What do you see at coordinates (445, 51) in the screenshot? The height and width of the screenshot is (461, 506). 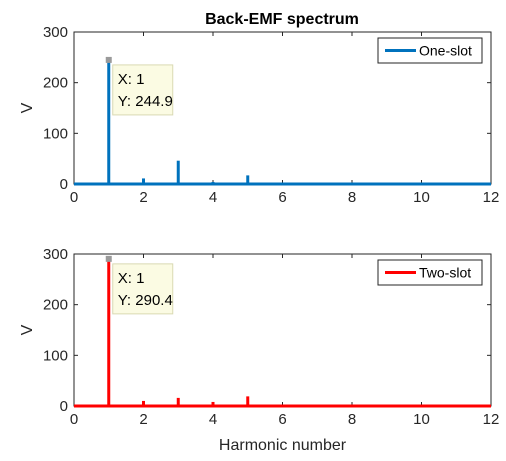 I see `legend-label: One-slot` at bounding box center [445, 51].